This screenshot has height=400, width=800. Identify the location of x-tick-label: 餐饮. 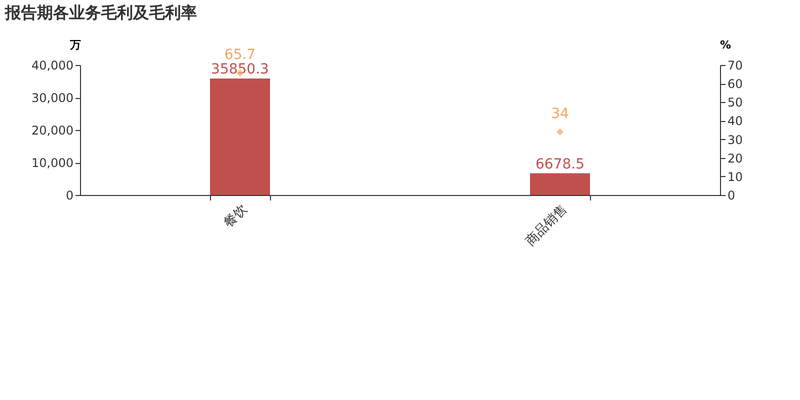
(235, 216).